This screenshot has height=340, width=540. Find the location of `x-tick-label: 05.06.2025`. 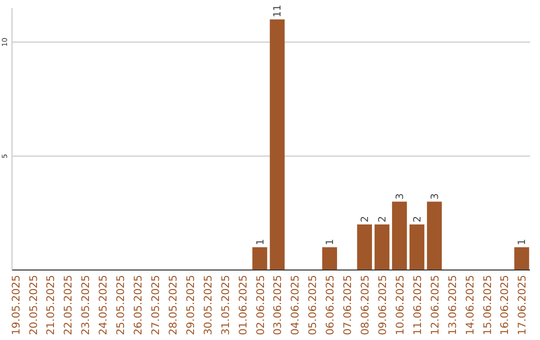

x-tick-label: 05.06.2025 is located at coordinates (313, 305).